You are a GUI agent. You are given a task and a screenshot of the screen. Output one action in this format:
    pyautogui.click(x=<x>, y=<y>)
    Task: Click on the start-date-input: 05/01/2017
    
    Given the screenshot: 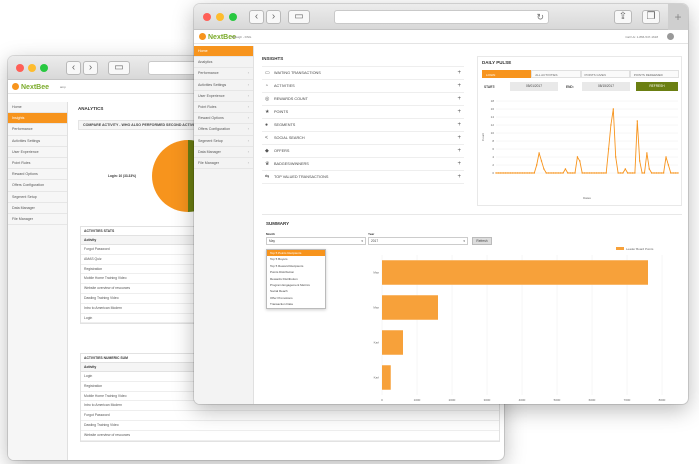 What is the action you would take?
    pyautogui.click(x=534, y=86)
    